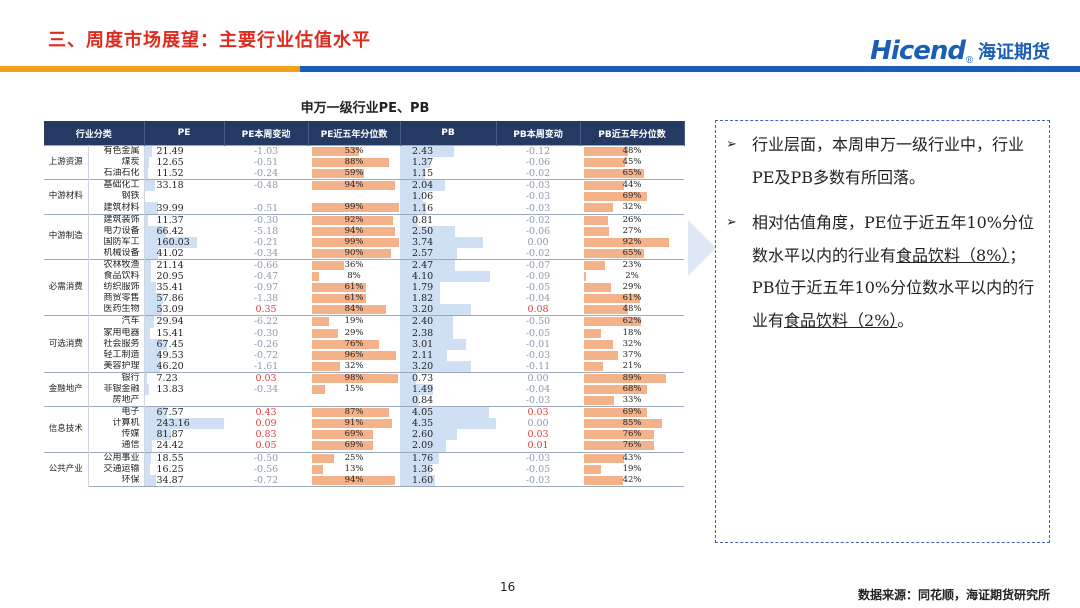  I want to click on pe-change: 0.03, so click(266, 377).